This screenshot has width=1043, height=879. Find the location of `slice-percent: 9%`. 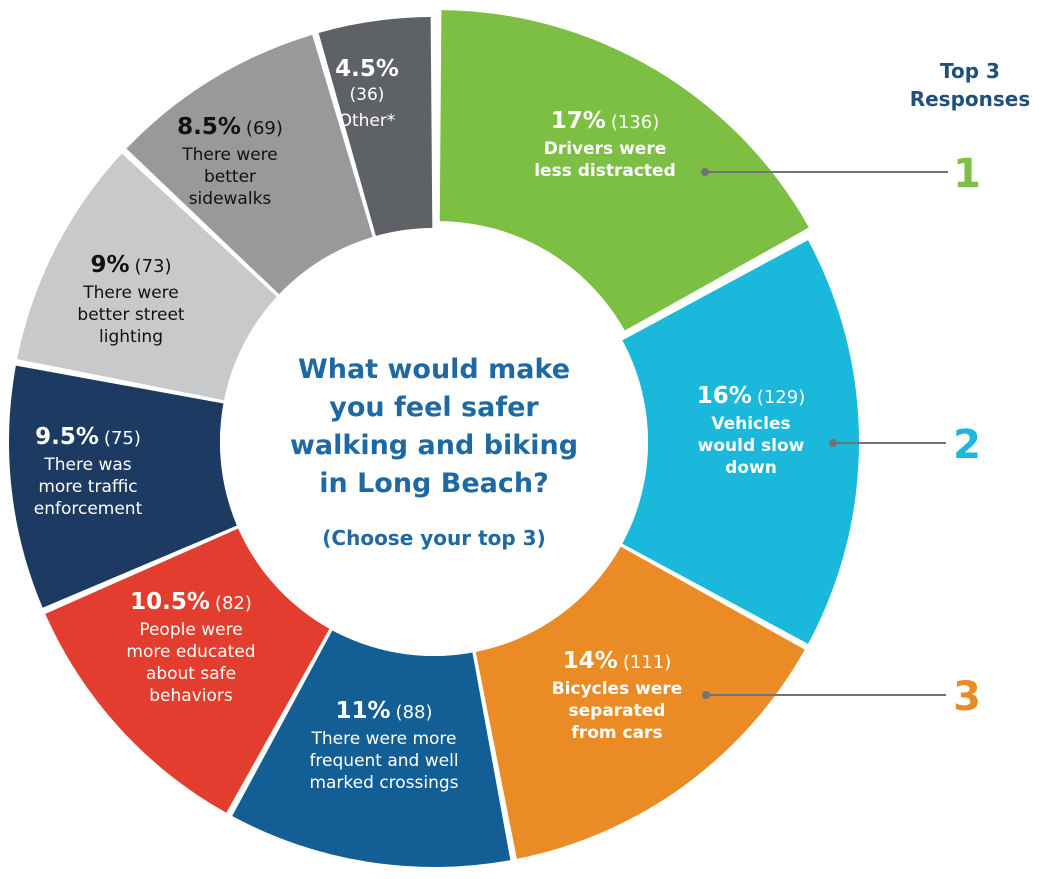

slice-percent: 9% is located at coordinates (109, 265).